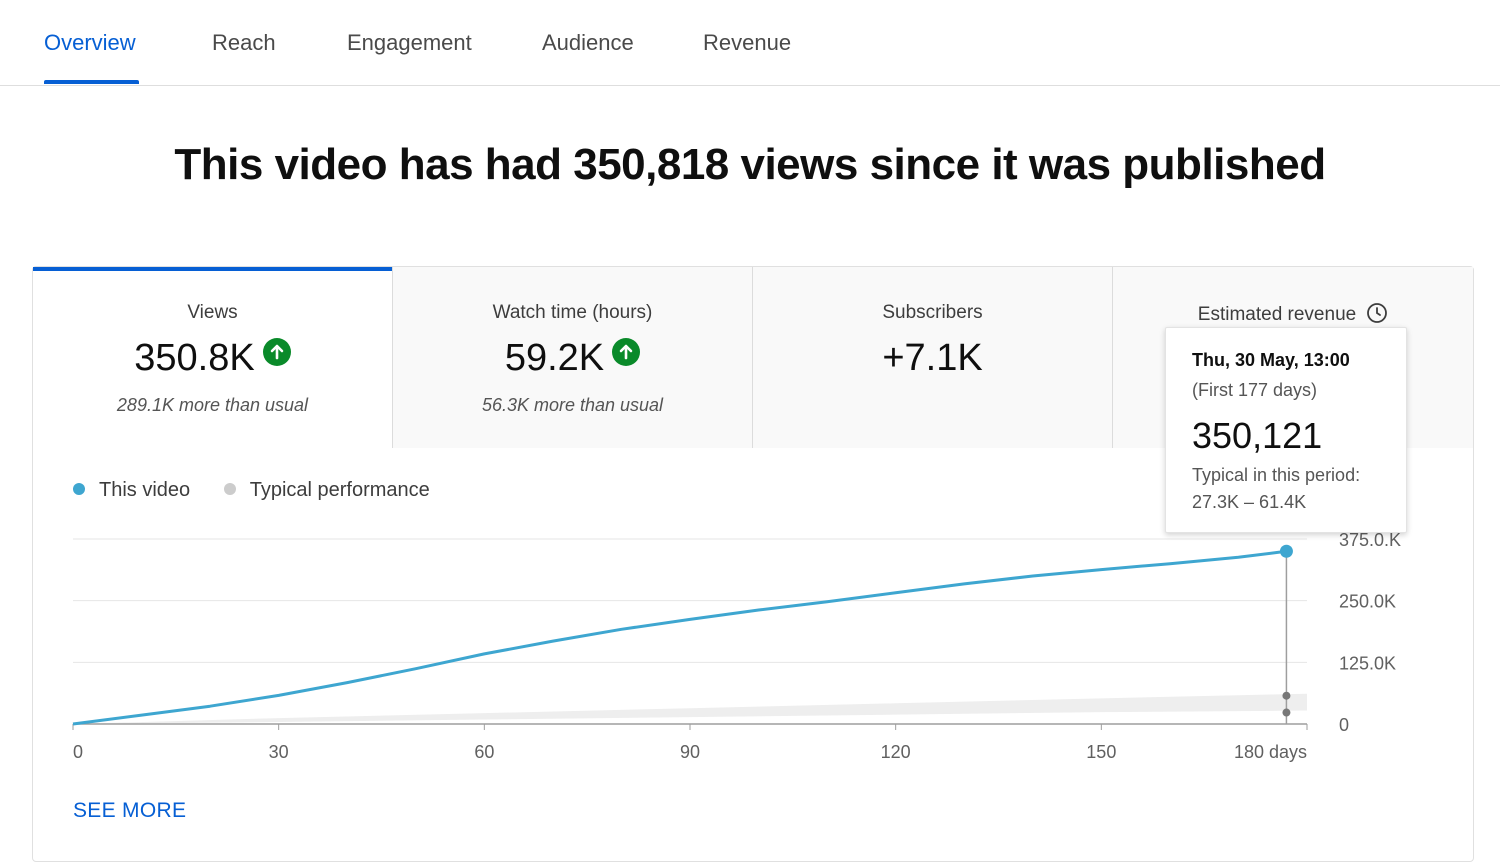 The width and height of the screenshot is (1500, 866). I want to click on x-tick-label: 90, so click(690, 752).